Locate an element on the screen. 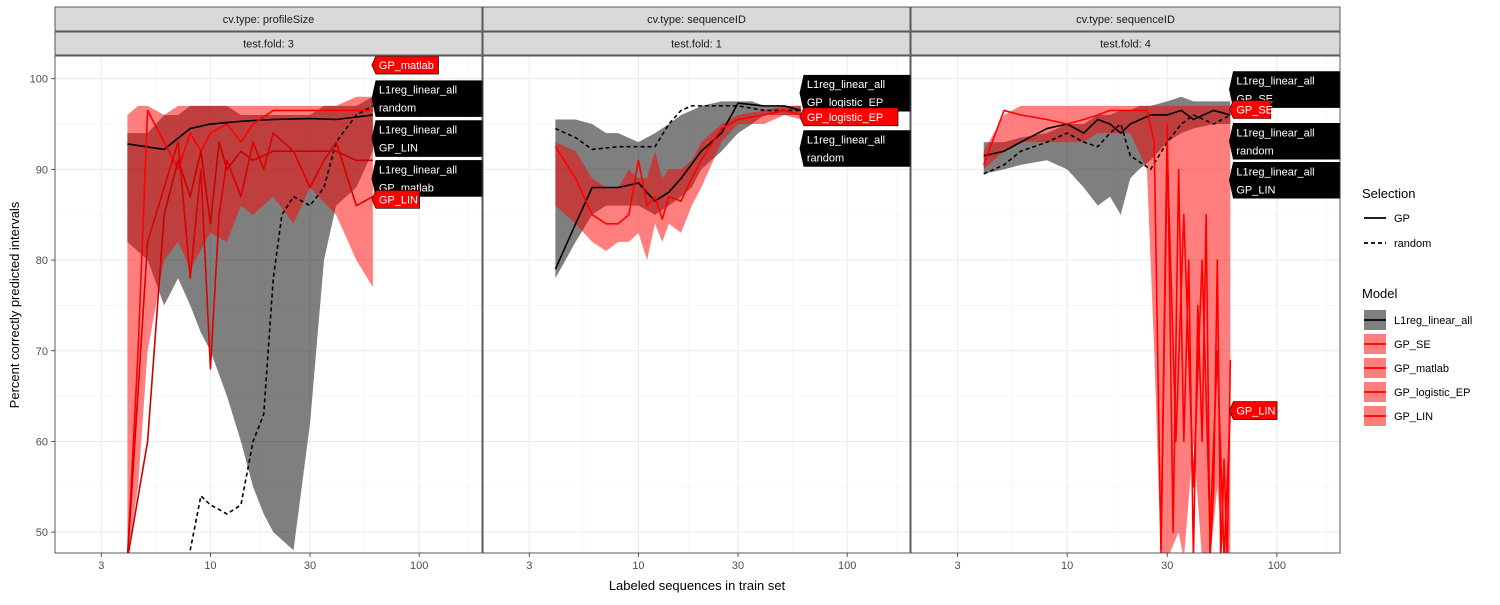 The image size is (1500, 605). series-line-GP_matlab-GP is located at coordinates (250, 347).